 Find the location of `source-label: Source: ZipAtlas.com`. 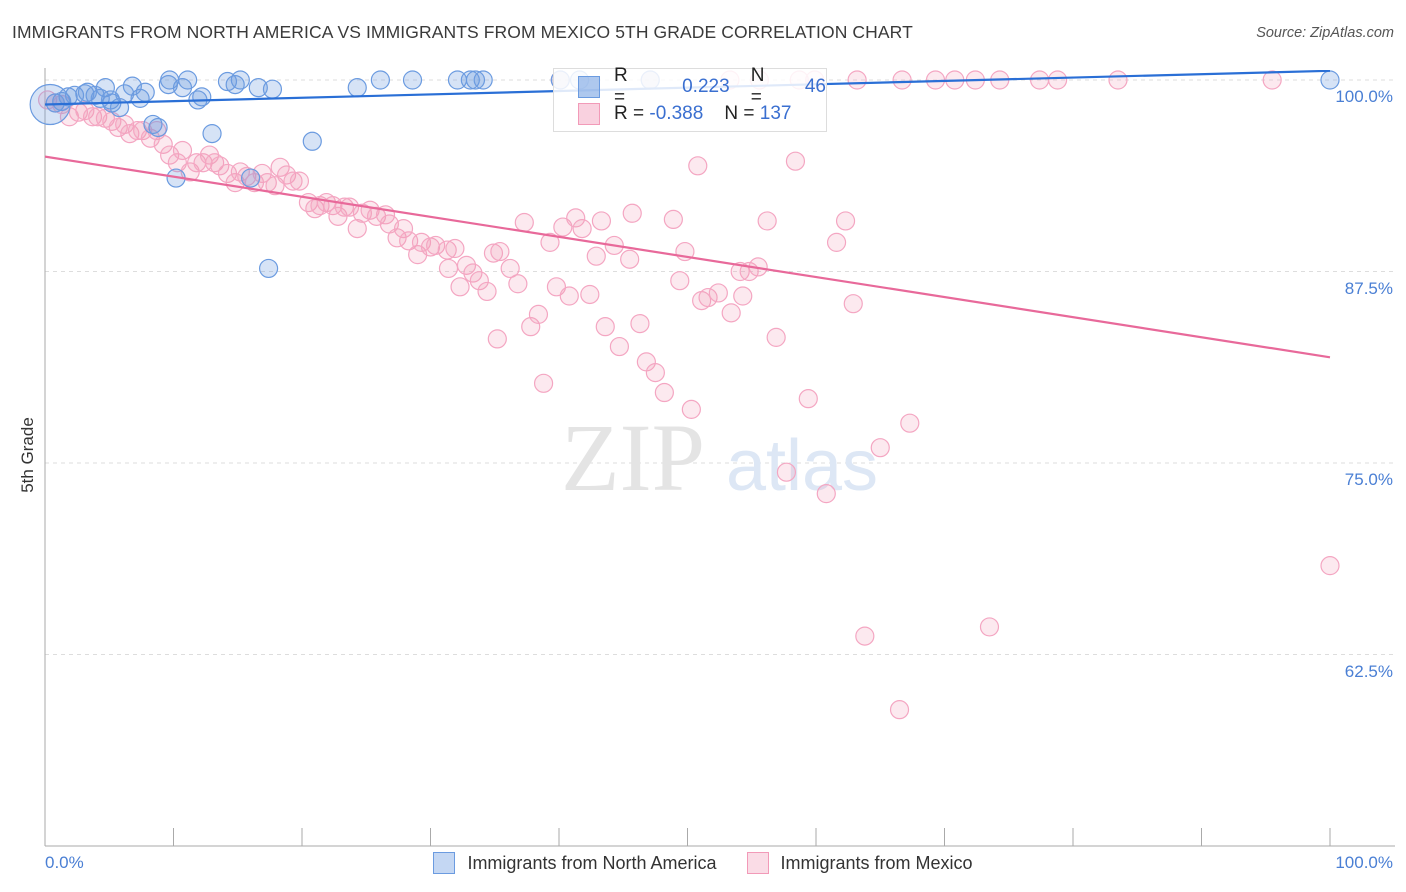

source-label: Source: ZipAtlas.com is located at coordinates (1325, 33).